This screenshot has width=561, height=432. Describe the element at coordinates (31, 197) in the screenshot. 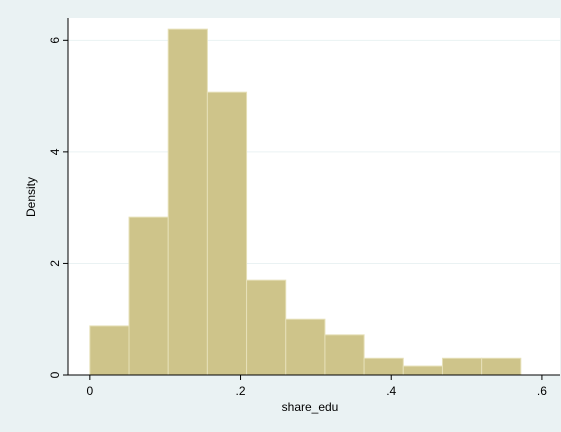

I see `y-axis-label: Density` at that location.